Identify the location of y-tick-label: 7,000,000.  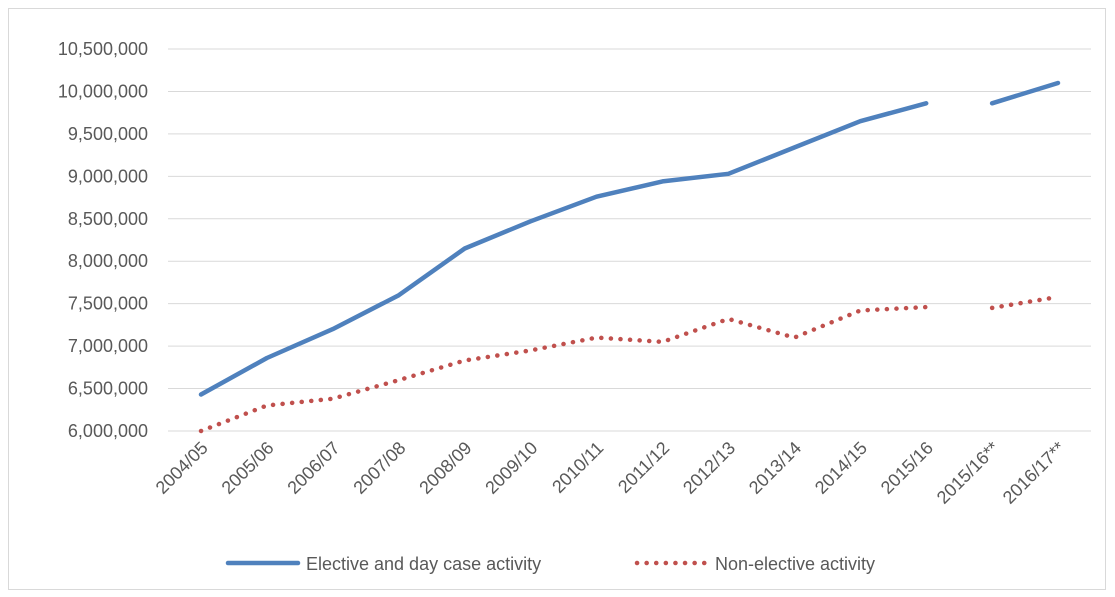
(108, 346).